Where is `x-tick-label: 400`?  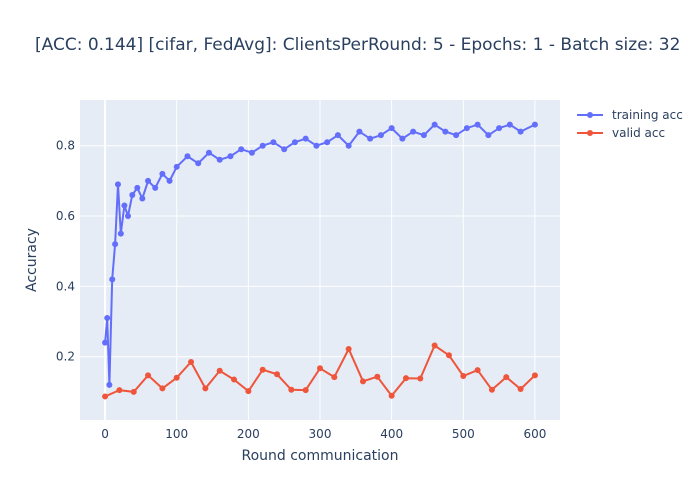
x-tick-label: 400 is located at coordinates (391, 434).